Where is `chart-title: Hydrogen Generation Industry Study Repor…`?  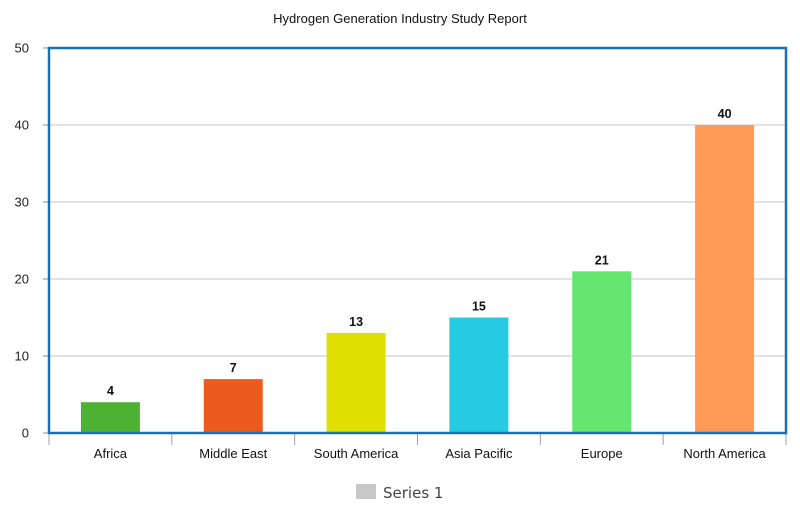 chart-title: Hydrogen Generation Industry Study Repor… is located at coordinates (400, 18).